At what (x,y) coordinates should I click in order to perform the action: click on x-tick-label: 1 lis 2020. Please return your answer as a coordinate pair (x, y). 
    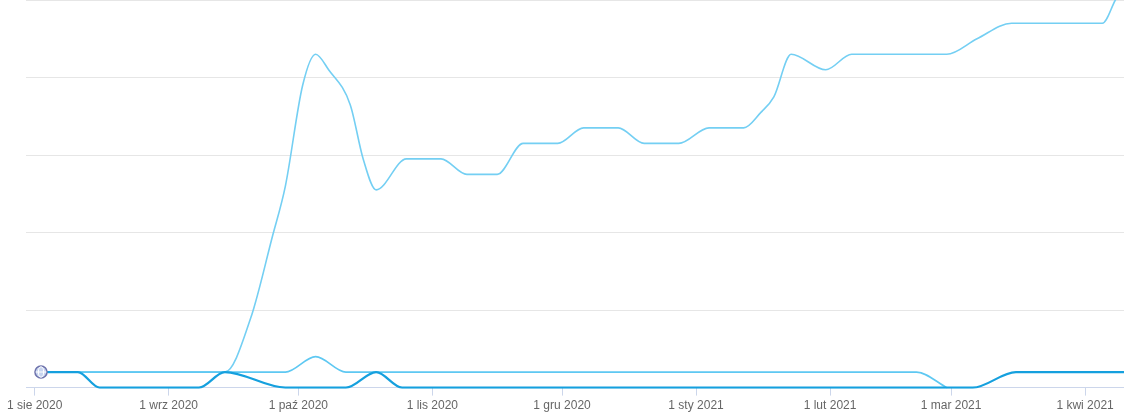
    Looking at the image, I should click on (432, 405).